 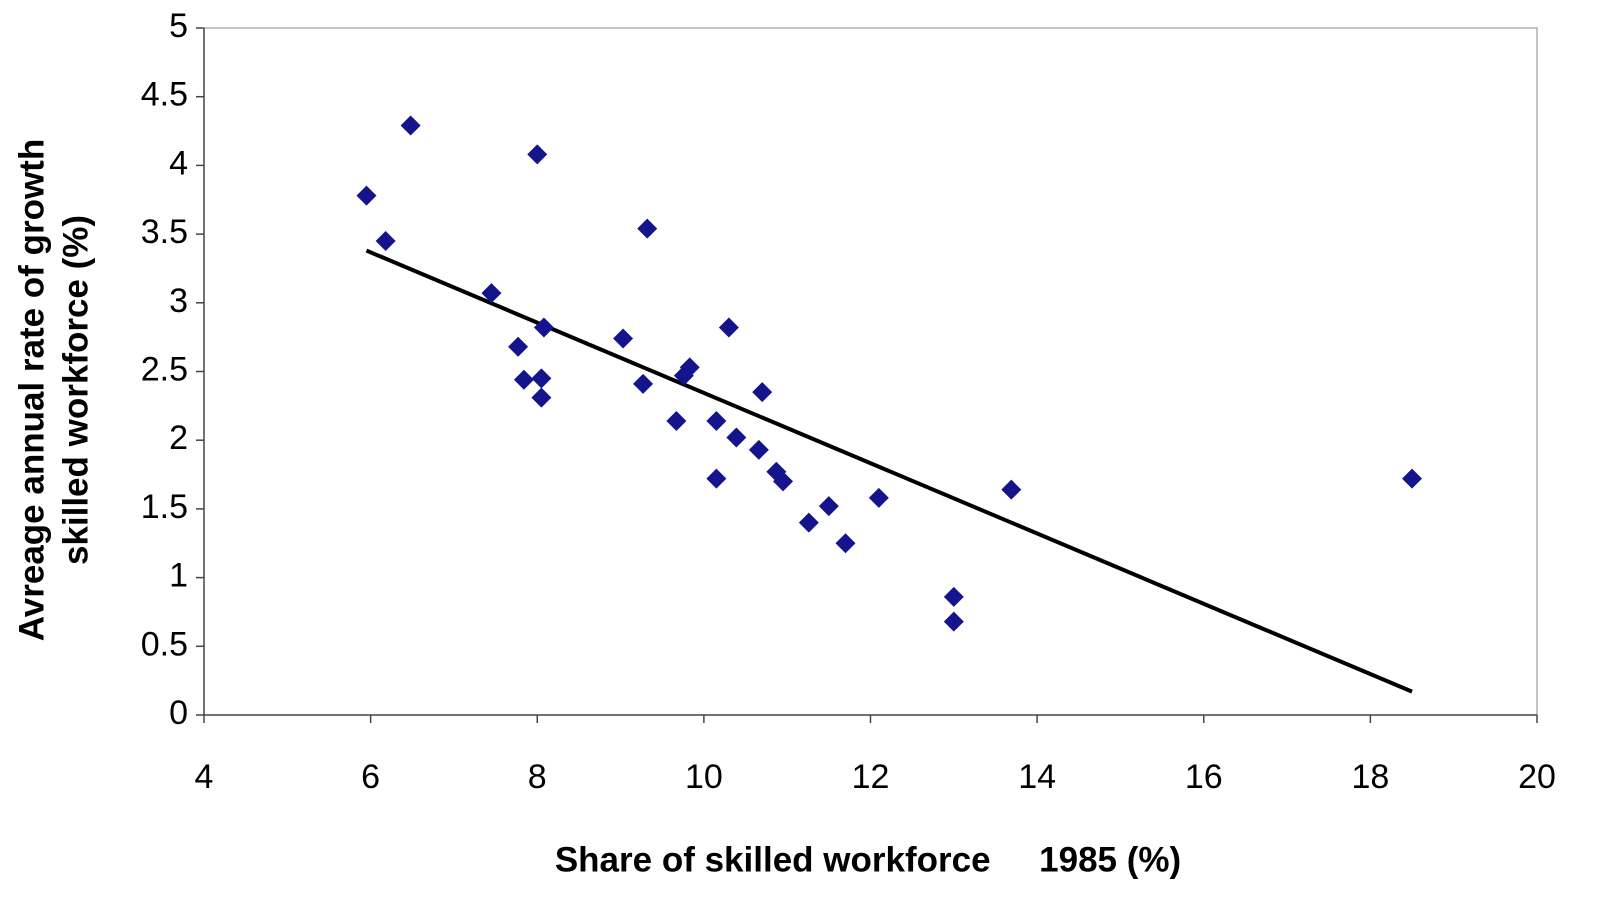 What do you see at coordinates (178, 438) in the screenshot?
I see `y-tick-label: 2` at bounding box center [178, 438].